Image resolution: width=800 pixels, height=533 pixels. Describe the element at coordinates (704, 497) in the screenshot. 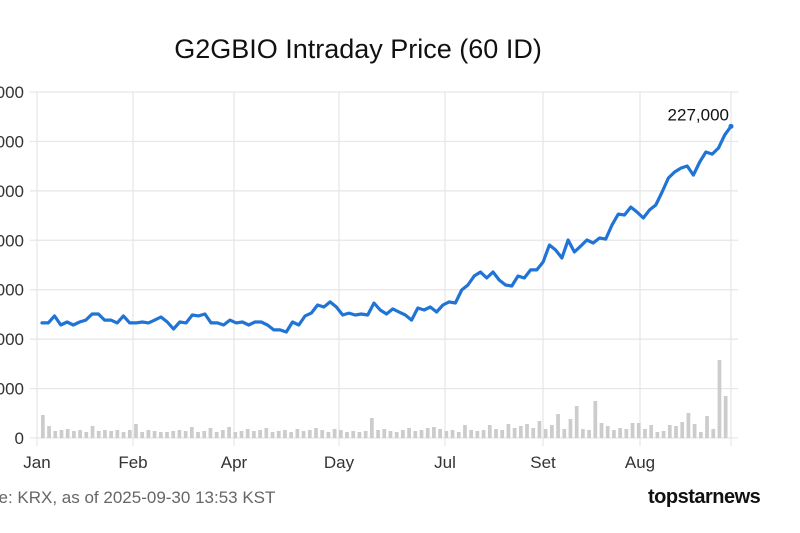

I see `brand-logo: topstarnews` at that location.